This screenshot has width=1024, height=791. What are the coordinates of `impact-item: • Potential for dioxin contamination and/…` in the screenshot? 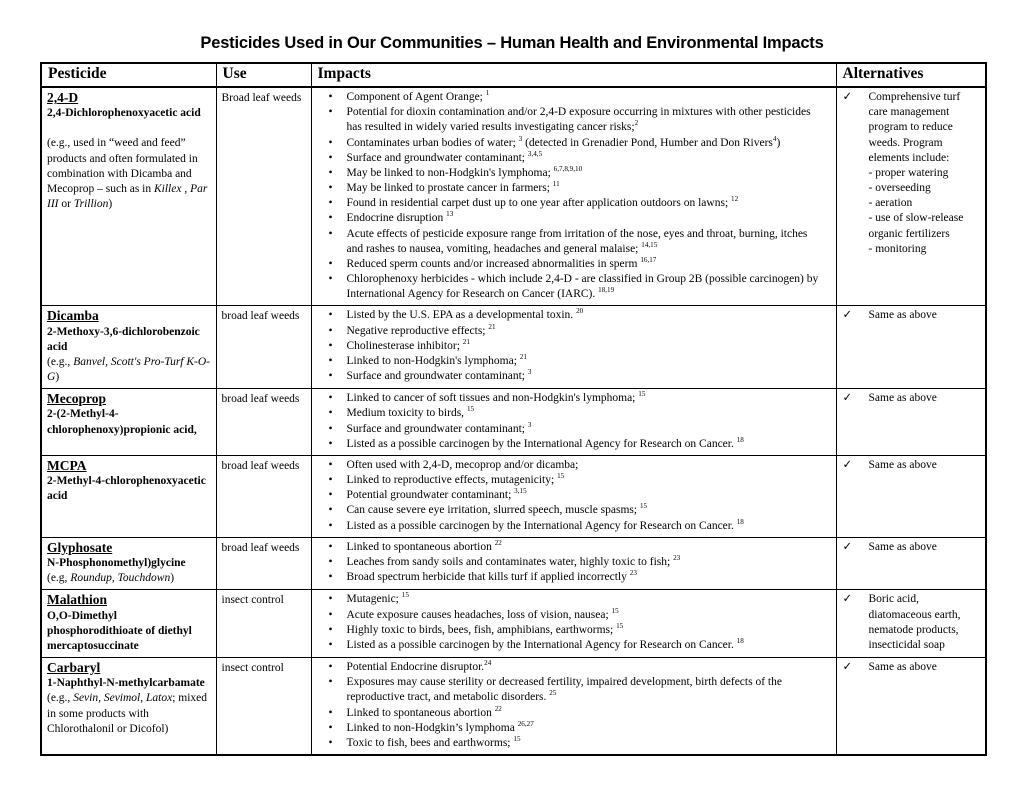 It's located at (574, 120).